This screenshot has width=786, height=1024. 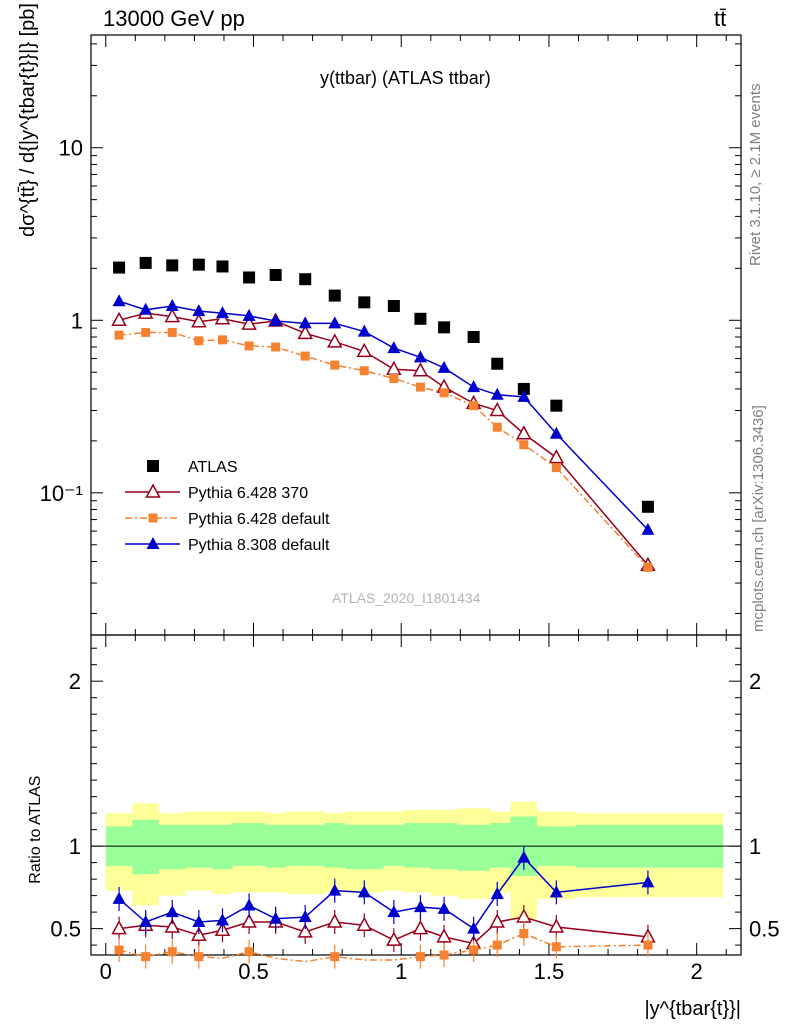 I want to click on ratio-y-tick-label-right: 1, so click(x=755, y=846).